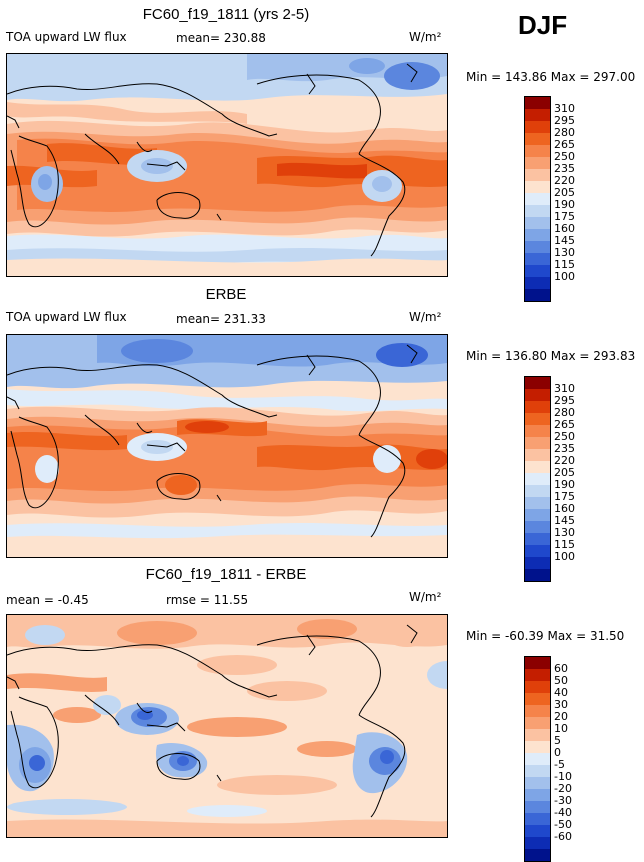 The image size is (644, 862). What do you see at coordinates (545, 636) in the screenshot?
I see `panel-3-minmax: Min = -60.39 Max = 31.50` at bounding box center [545, 636].